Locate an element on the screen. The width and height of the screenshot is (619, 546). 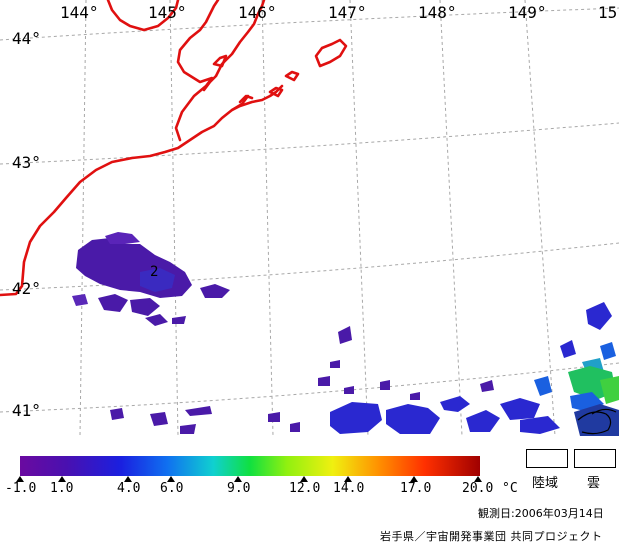
legend-tick-label: 6.0 is located at coordinates (172, 488).